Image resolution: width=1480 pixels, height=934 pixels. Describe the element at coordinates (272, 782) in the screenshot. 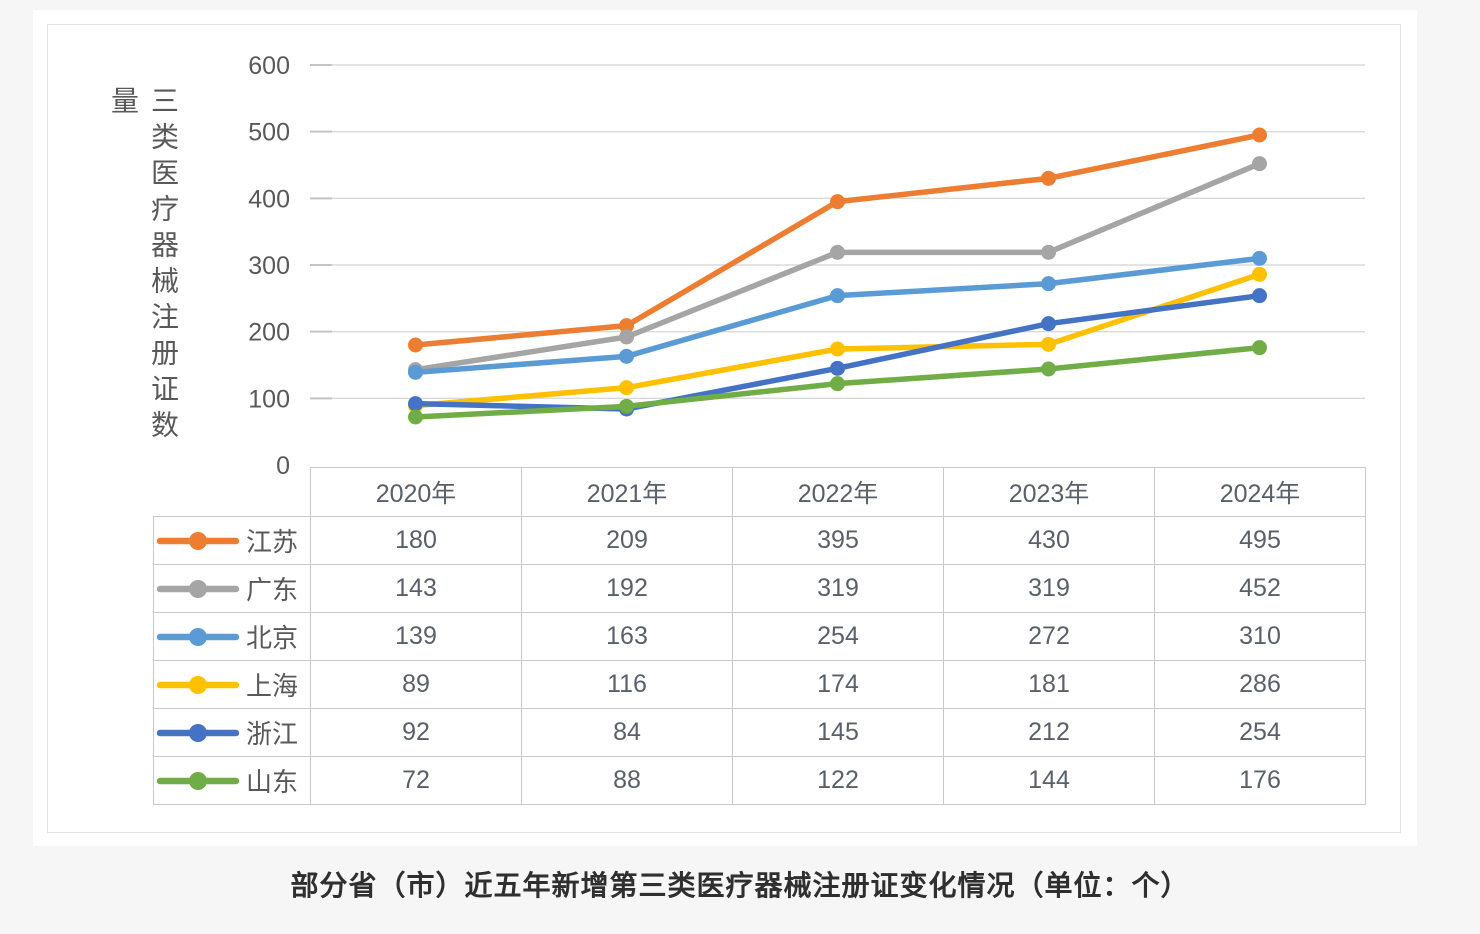

I see `series-name: 山东` at that location.